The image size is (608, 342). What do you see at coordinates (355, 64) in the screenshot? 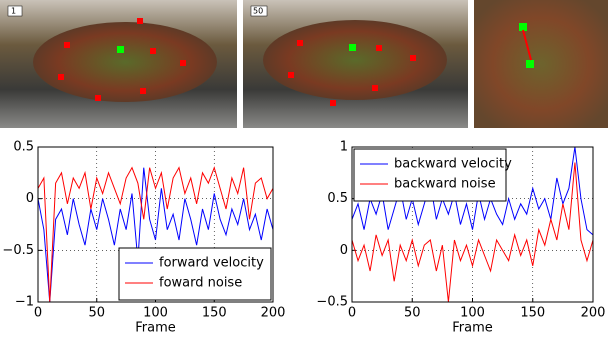
I see `photo: 50` at bounding box center [355, 64].